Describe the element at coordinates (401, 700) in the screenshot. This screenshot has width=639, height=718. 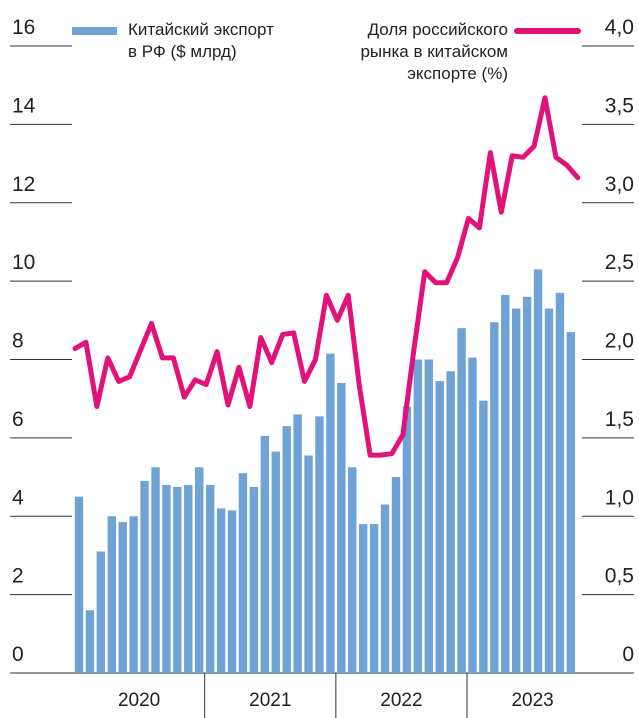
I see `x-group-label: 2022` at that location.